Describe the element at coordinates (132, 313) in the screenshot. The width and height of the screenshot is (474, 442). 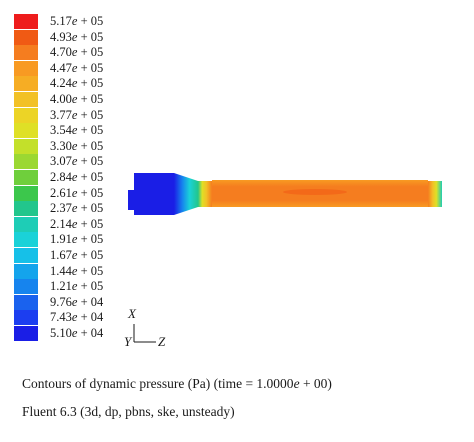
I see `axis-label-x: X` at that location.